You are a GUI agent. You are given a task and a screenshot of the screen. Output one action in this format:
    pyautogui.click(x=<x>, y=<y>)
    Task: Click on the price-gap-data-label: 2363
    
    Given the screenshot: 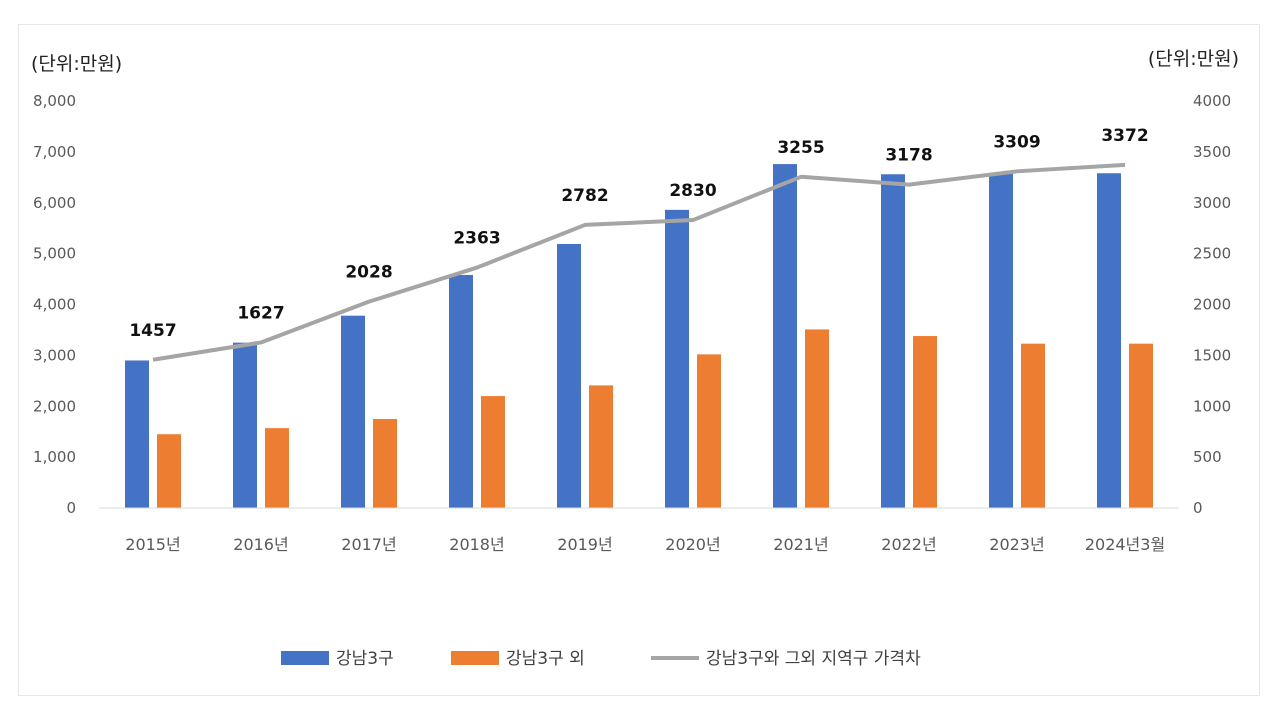 What is the action you would take?
    pyautogui.click(x=476, y=239)
    